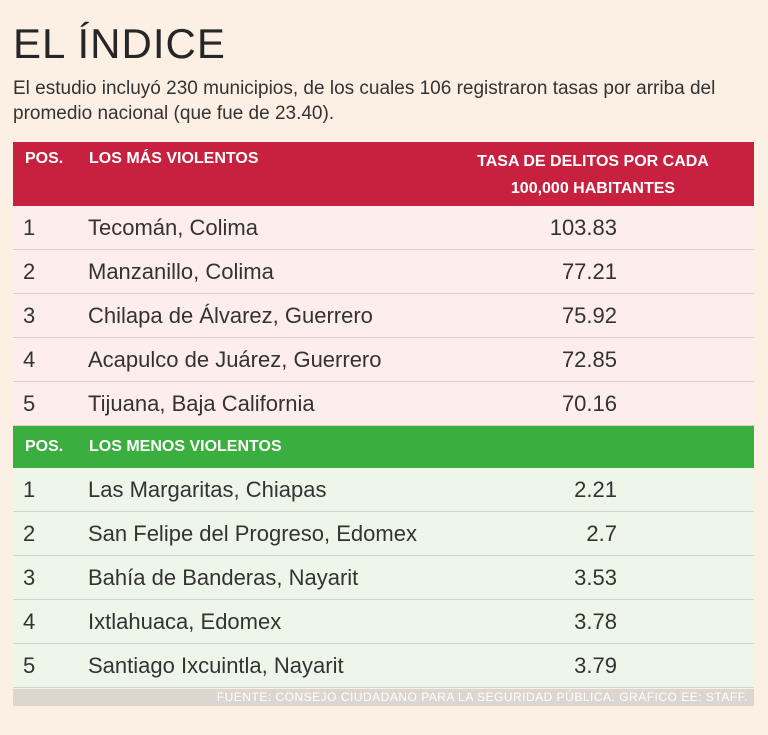 This screenshot has height=735, width=768. Describe the element at coordinates (207, 489) in the screenshot. I see `row-municipality: Las Margaritas, Chiapas` at that location.